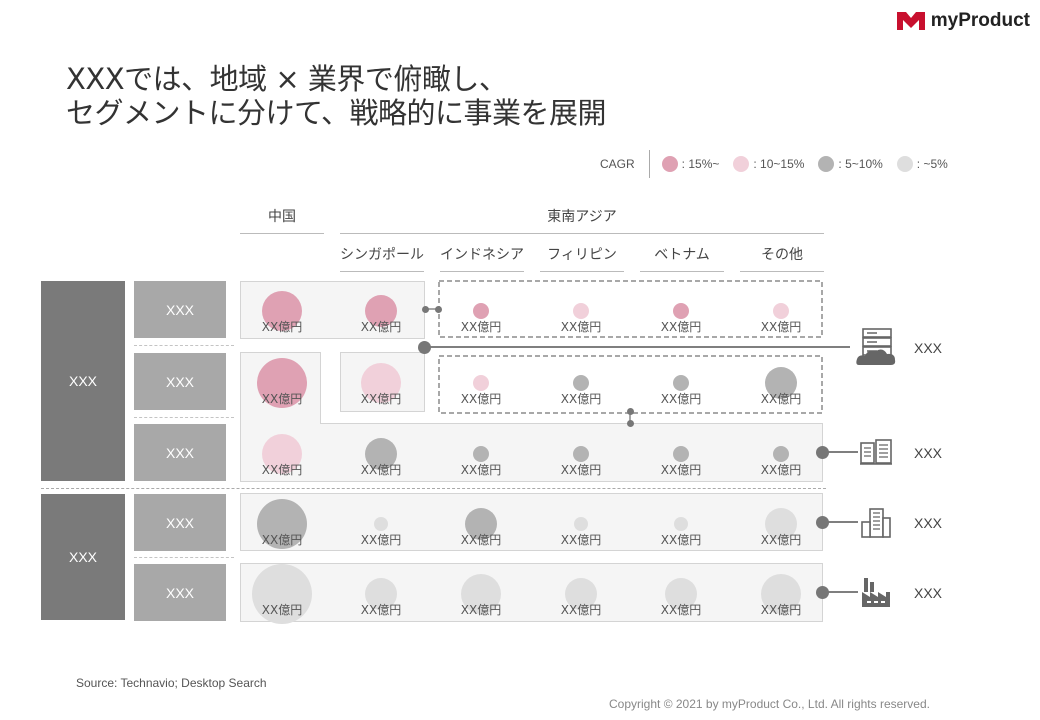 Image resolution: width=1040 pixels, height=720 pixels. What do you see at coordinates (876, 523) in the screenshot?
I see `tall-building-icon` at bounding box center [876, 523].